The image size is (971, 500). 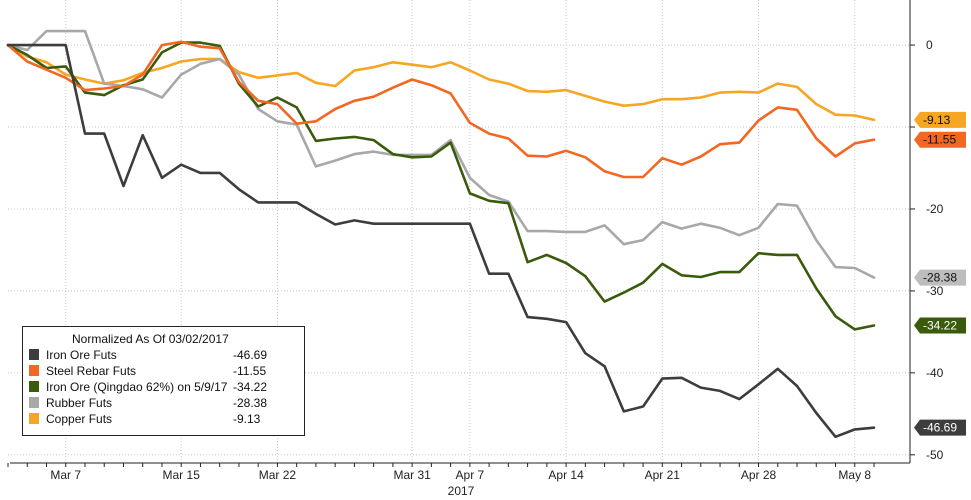 I want to click on legend-label-iron-ore-qingdao: Iron Ore (Qingdao 62%) on 5/9/17, so click(x=137, y=387).